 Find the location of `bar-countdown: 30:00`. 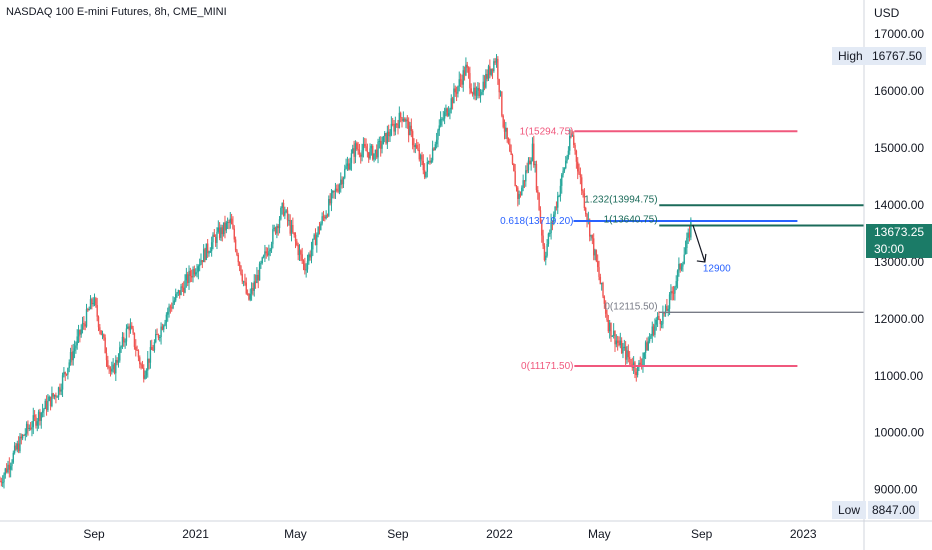

bar-countdown: 30:00 is located at coordinates (889, 249).